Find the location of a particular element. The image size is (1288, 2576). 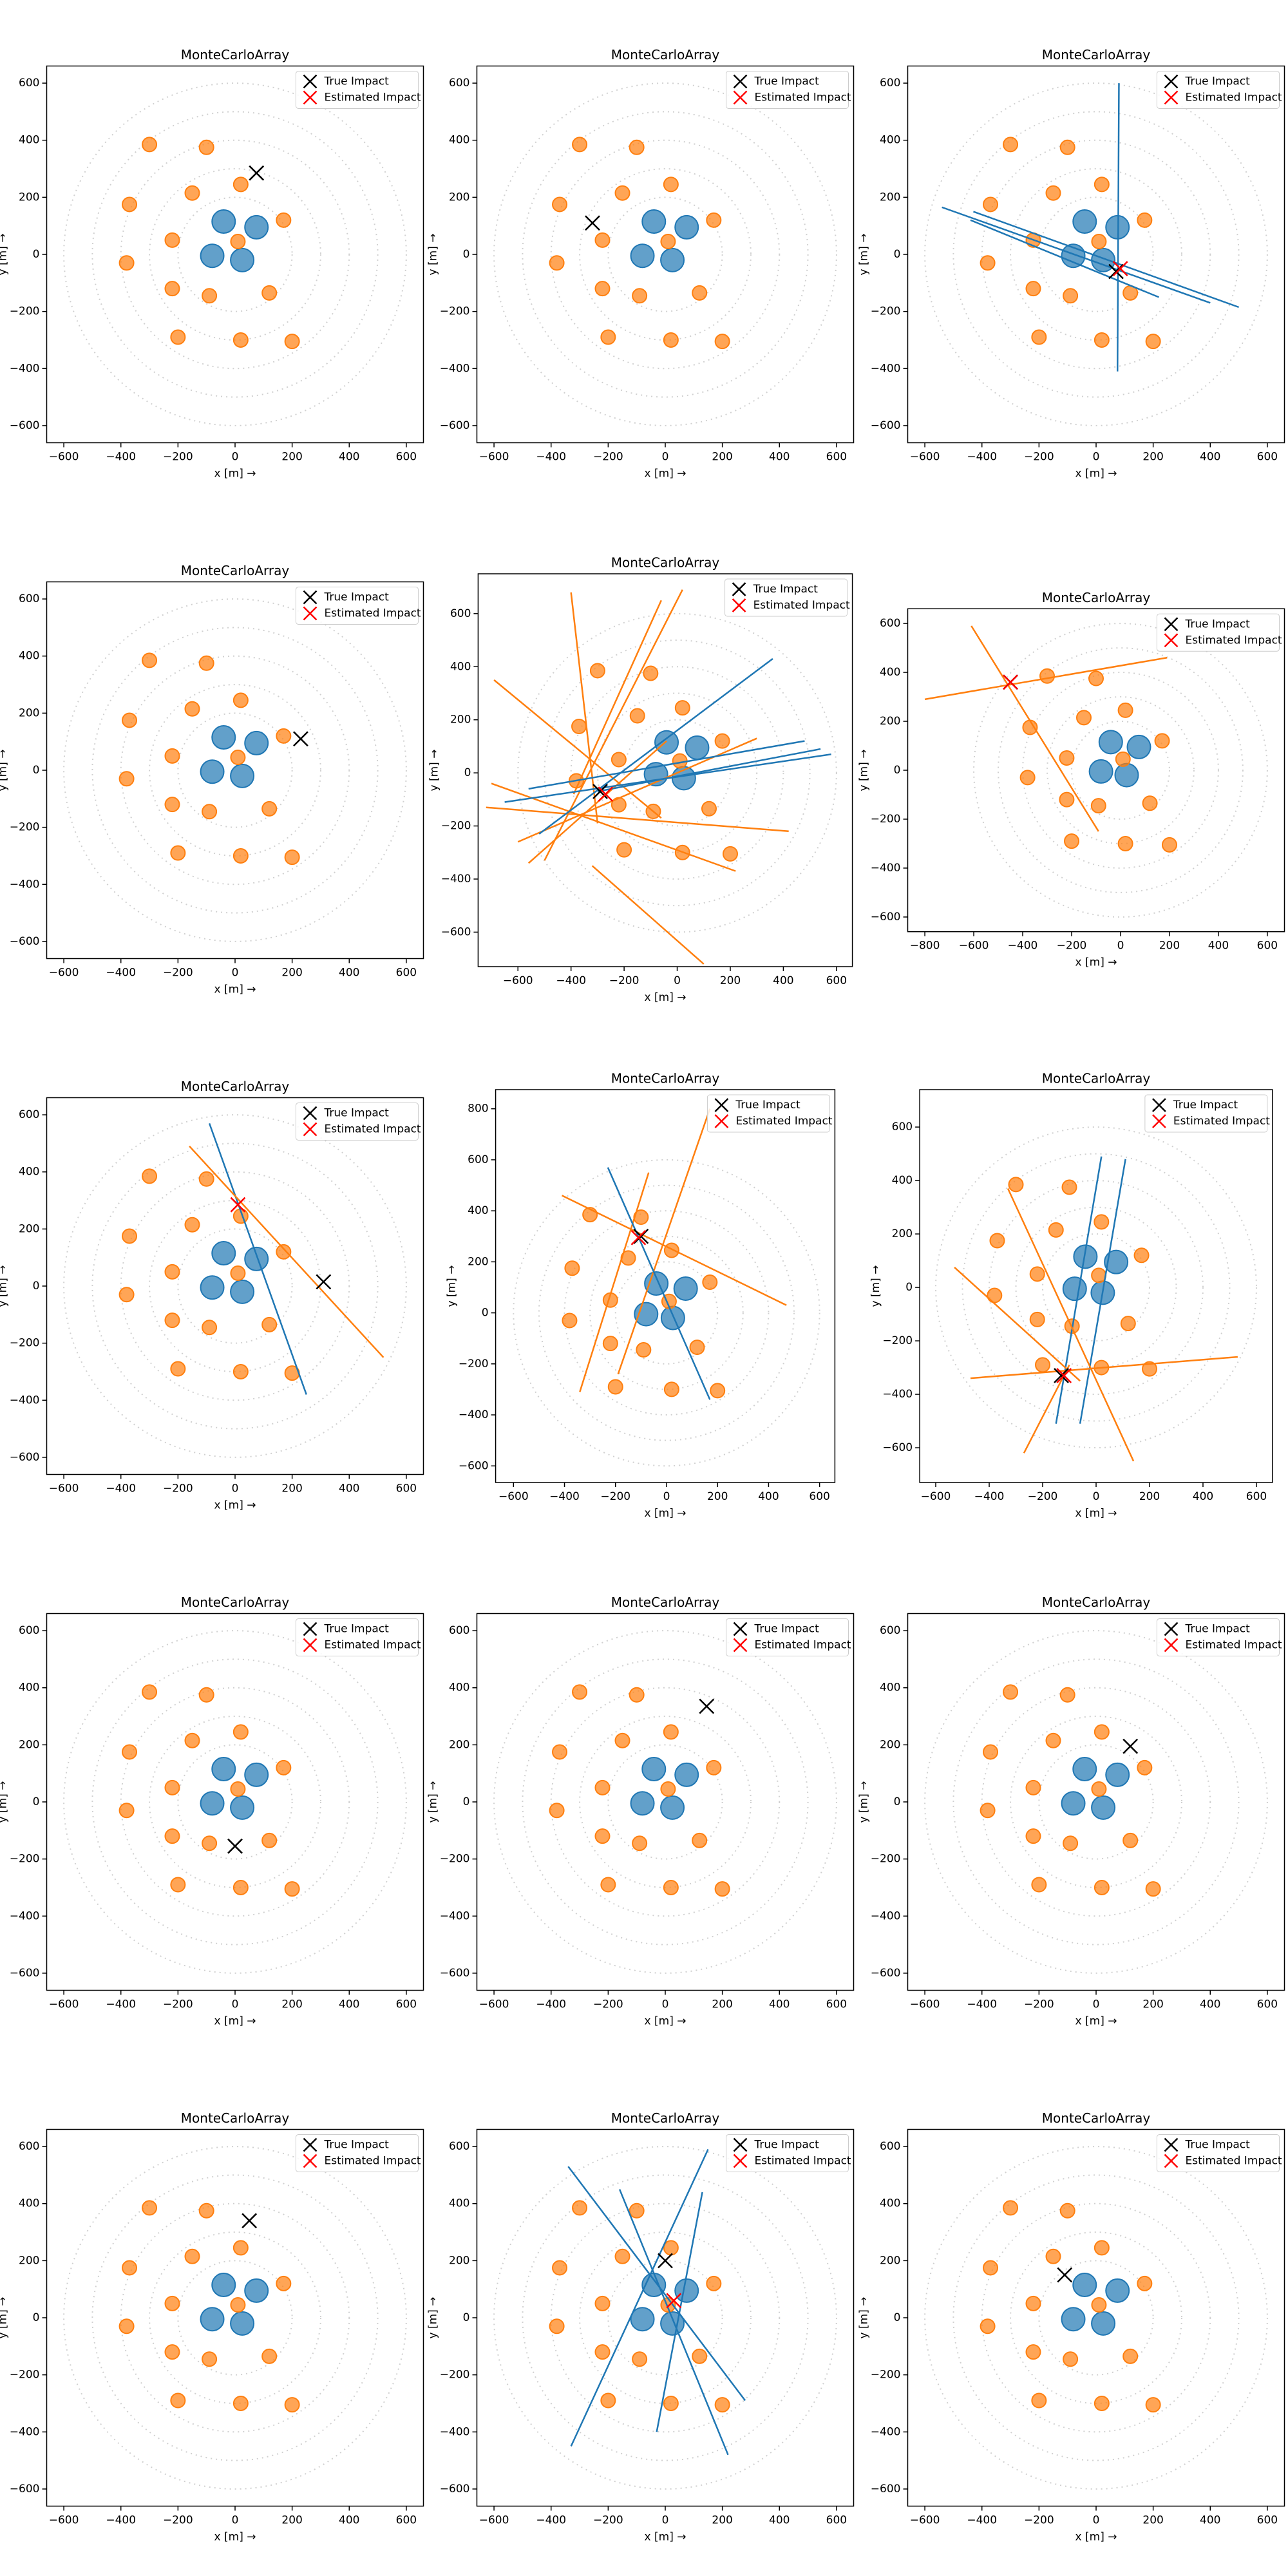

legend-label: Estimated Impact is located at coordinates (373, 1645).